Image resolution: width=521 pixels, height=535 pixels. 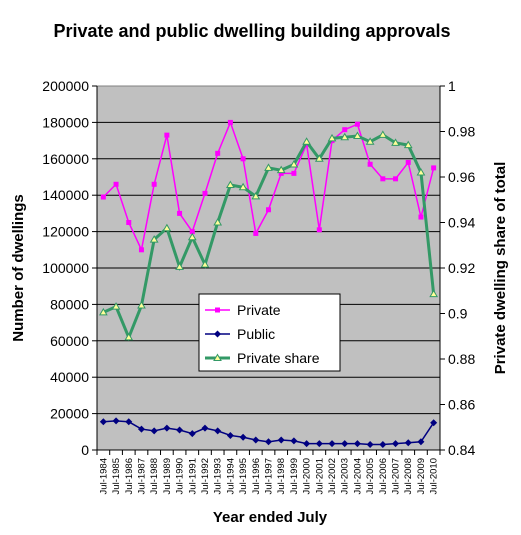 I want to click on x-tick-label: Jul-1986, so click(x=129, y=476).